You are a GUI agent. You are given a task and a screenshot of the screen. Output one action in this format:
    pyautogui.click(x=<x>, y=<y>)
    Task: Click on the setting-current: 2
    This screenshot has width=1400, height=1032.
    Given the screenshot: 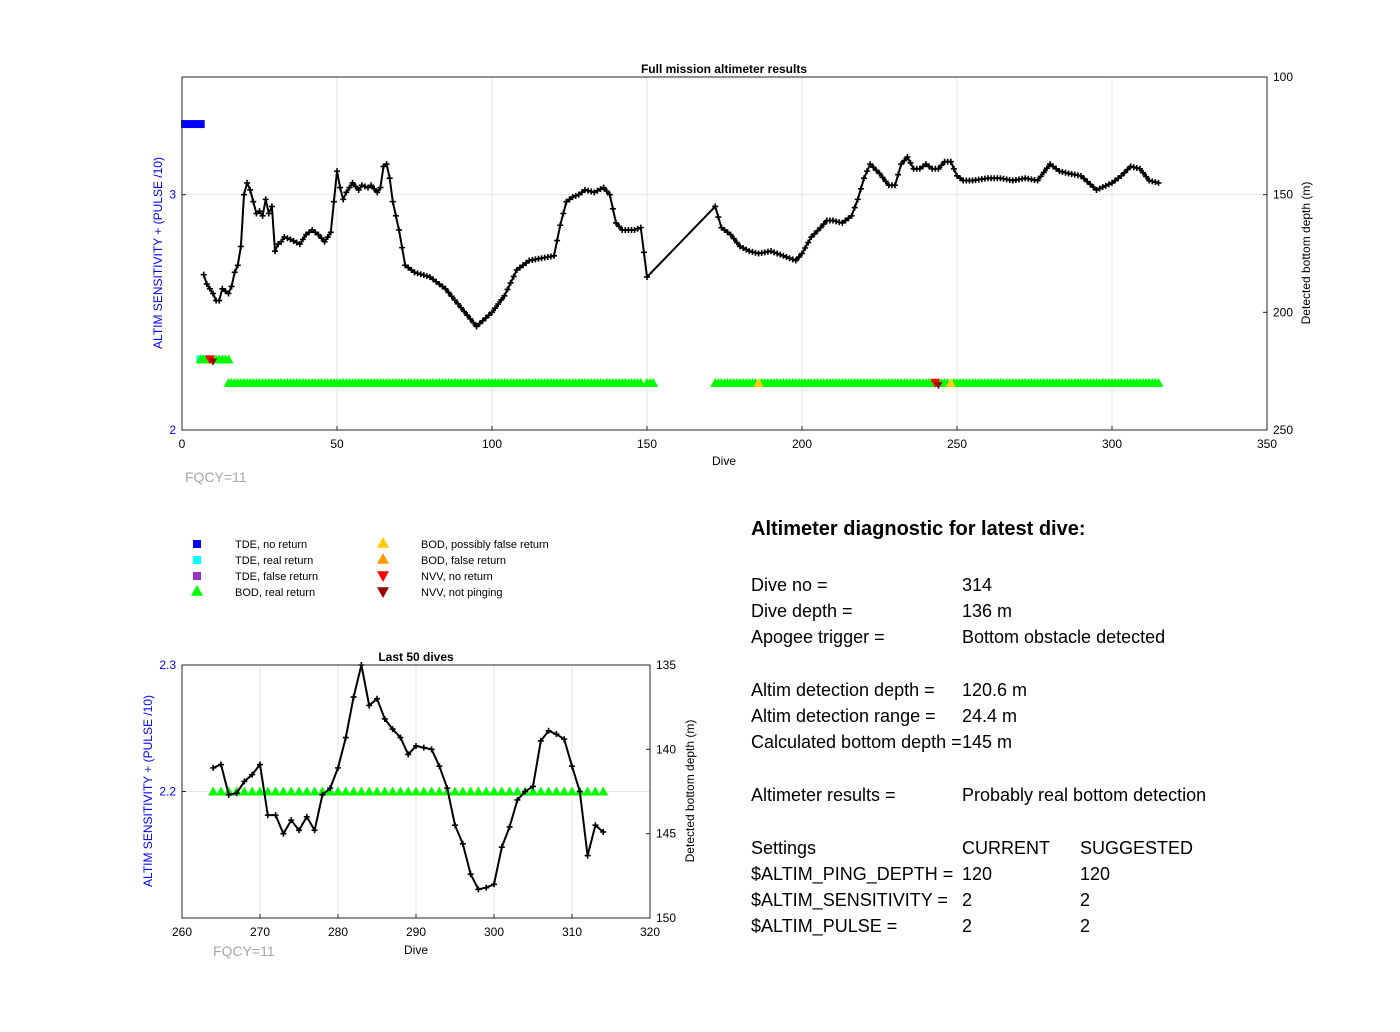 What is the action you would take?
    pyautogui.click(x=967, y=900)
    